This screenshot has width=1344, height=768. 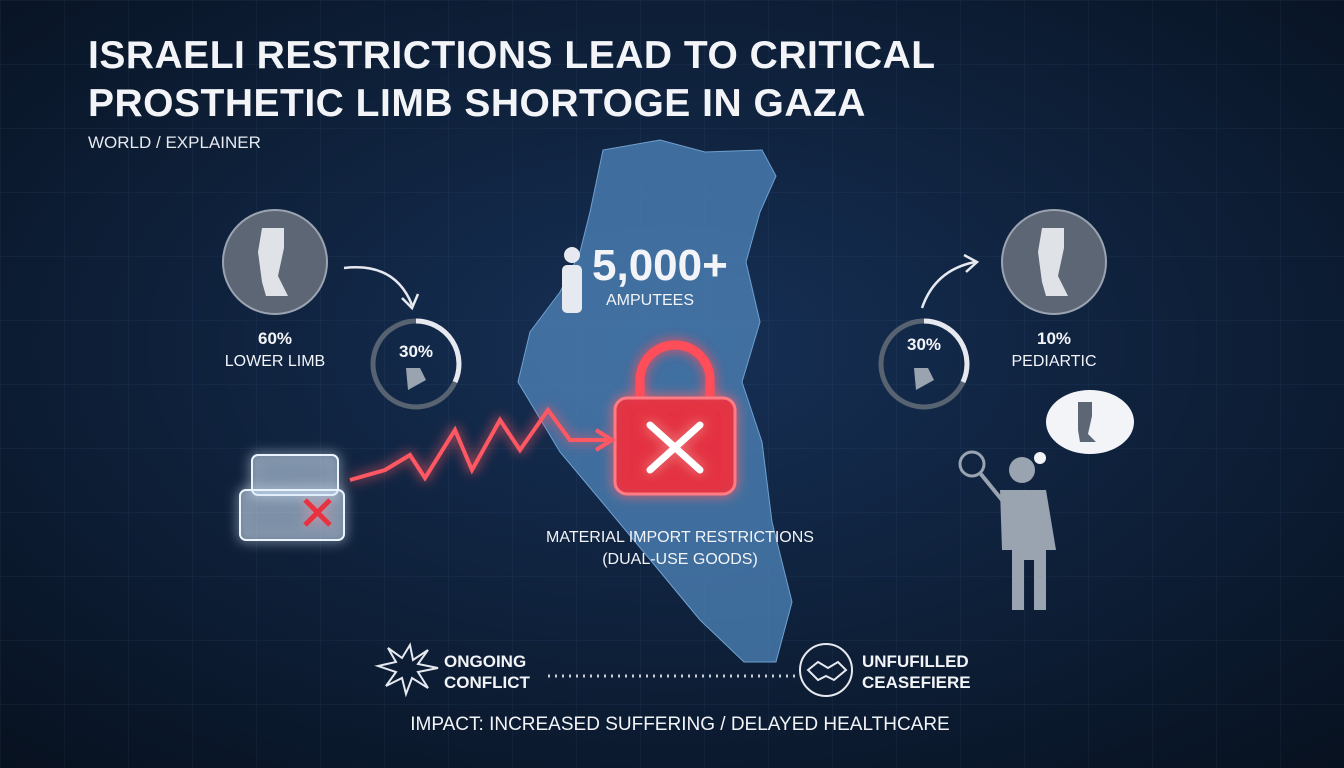 I want to click on stat-percent: 10%, so click(x=1054, y=338).